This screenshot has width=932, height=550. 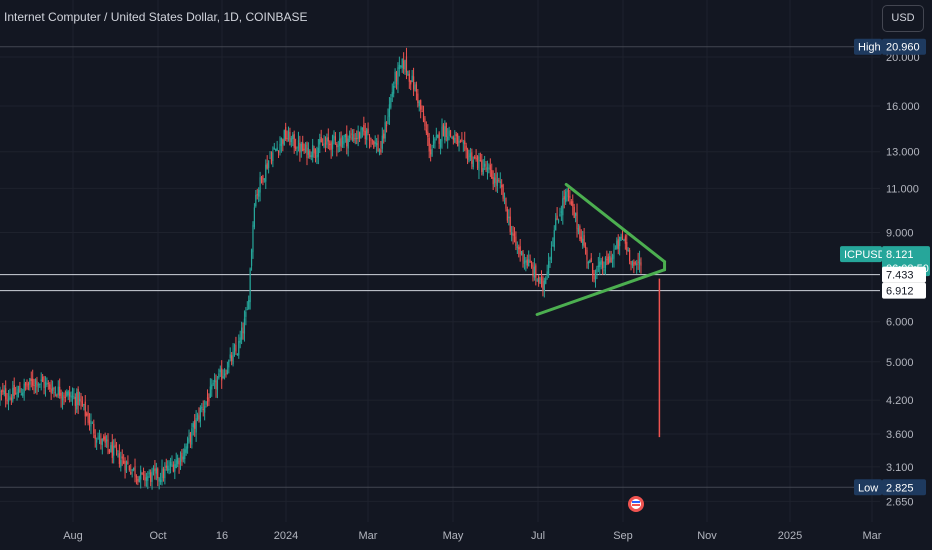 I want to click on price-tick-label: 3.600, so click(x=900, y=435).